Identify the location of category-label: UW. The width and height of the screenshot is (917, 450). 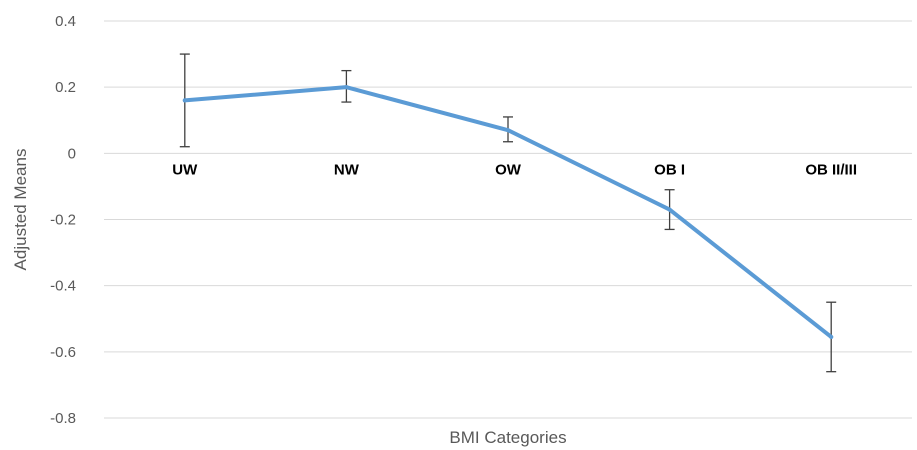
(185, 169).